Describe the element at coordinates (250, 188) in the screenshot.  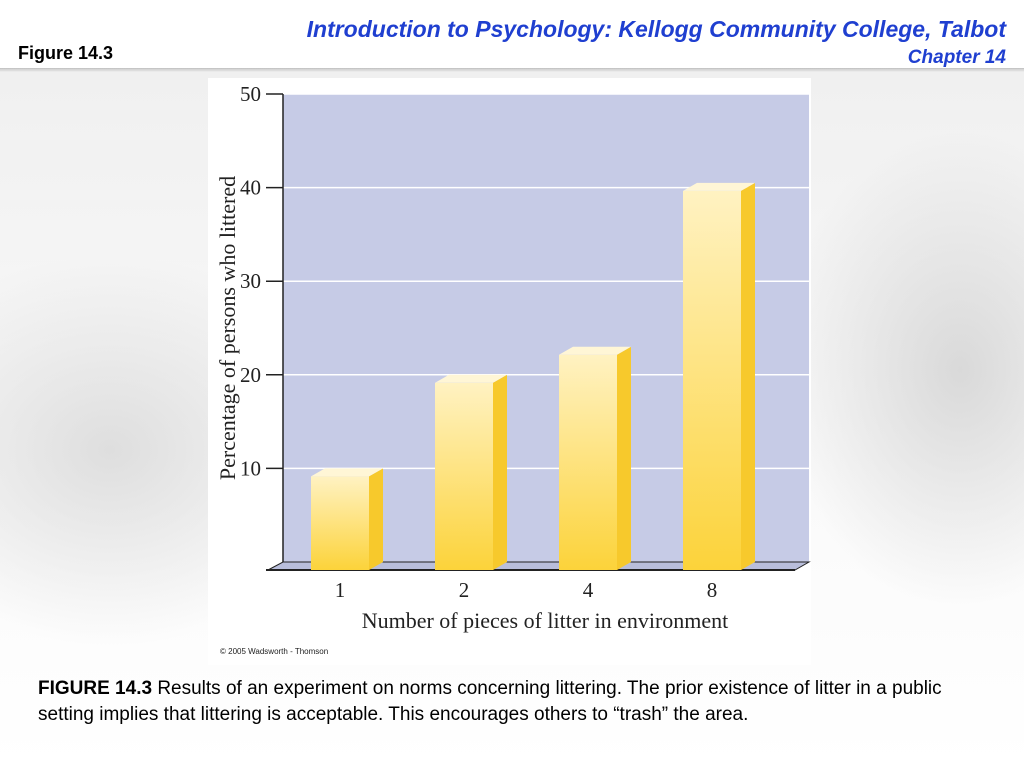
I see `y-tick-label-40: 40` at that location.